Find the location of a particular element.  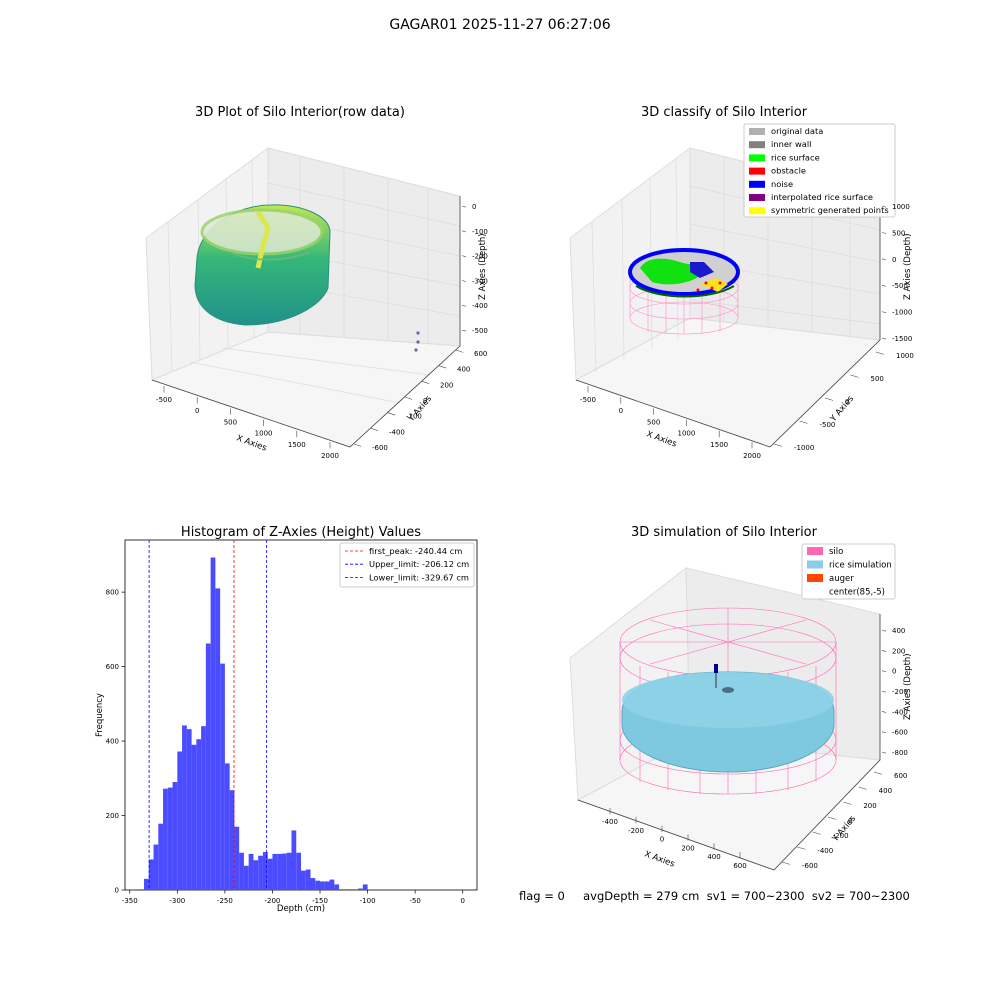

classify-x-ticks: -500 0 500 1000 1500 2000 is located at coordinates (670, 423).